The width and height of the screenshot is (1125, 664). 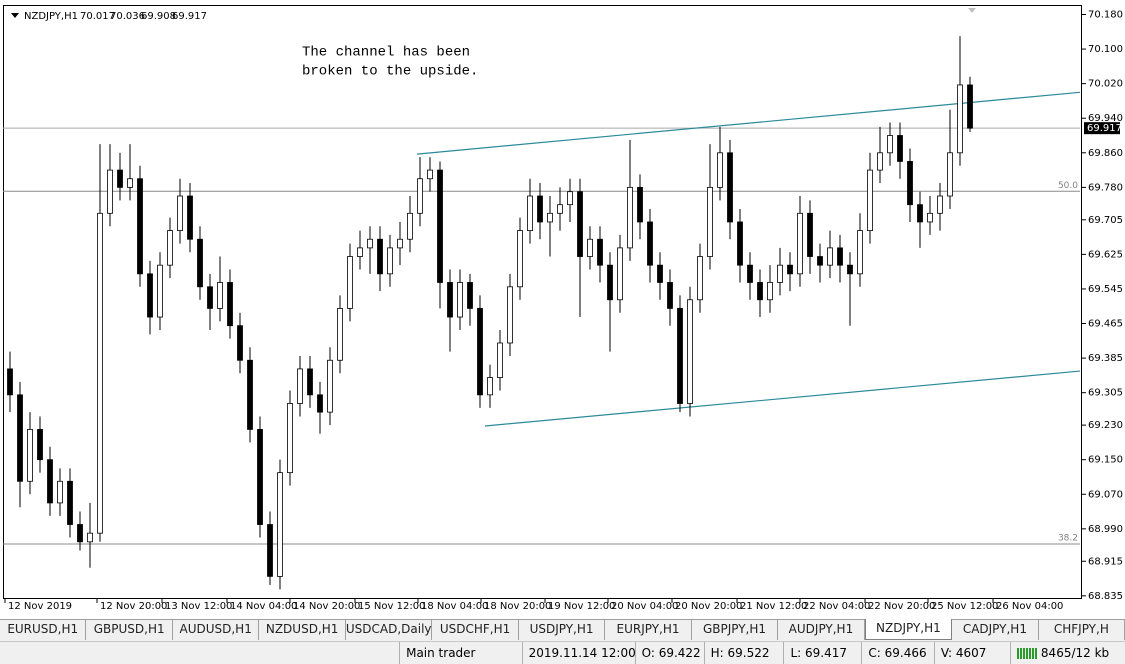 What do you see at coordinates (1075, 653) in the screenshot?
I see `status-text: 8465/12 kb` at bounding box center [1075, 653].